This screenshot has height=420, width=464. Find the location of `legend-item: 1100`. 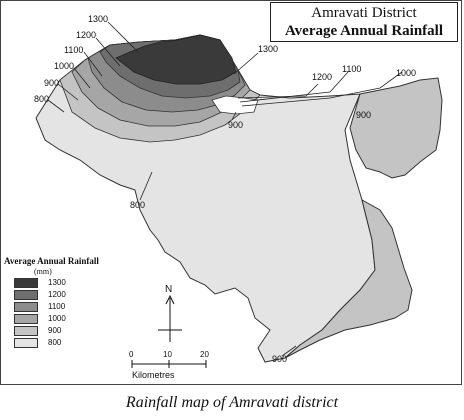

legend-item: 1100 is located at coordinates (59, 306).